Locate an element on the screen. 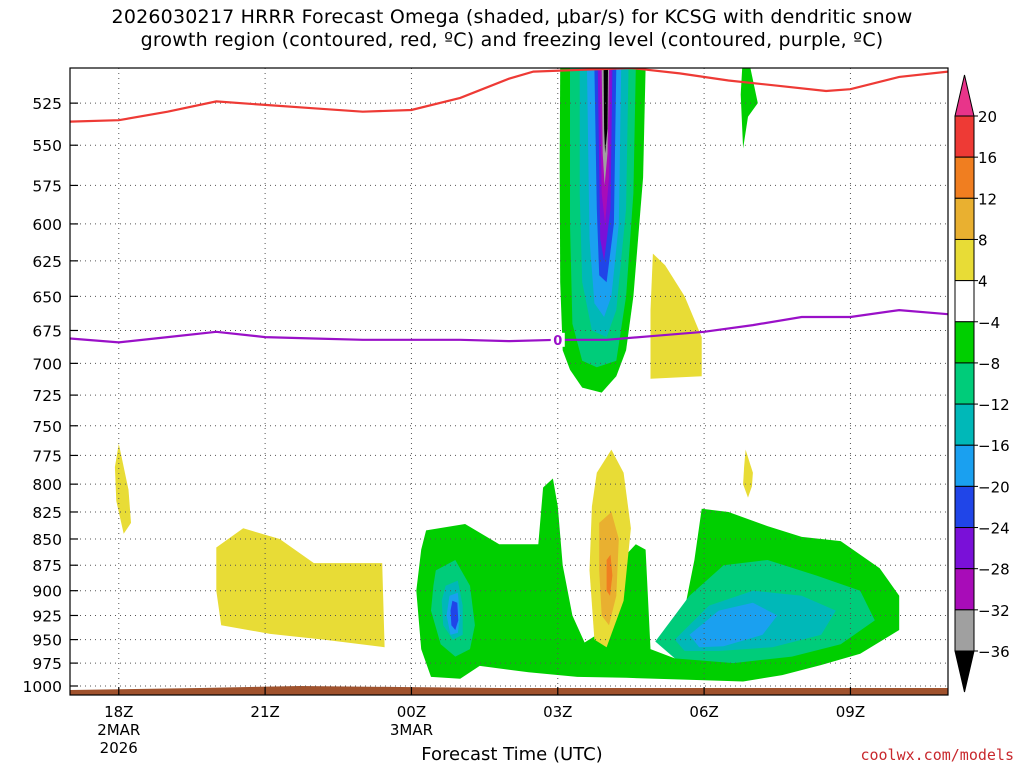  colorbar-top-triangle is located at coordinates (964, 95).